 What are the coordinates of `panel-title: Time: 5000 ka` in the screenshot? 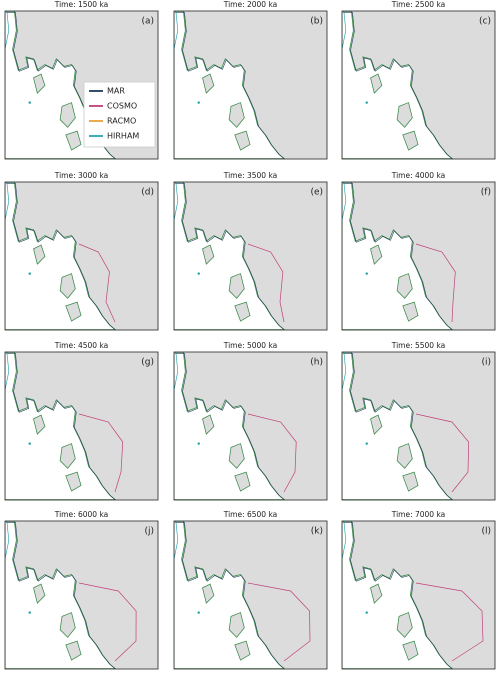 It's located at (250, 345).